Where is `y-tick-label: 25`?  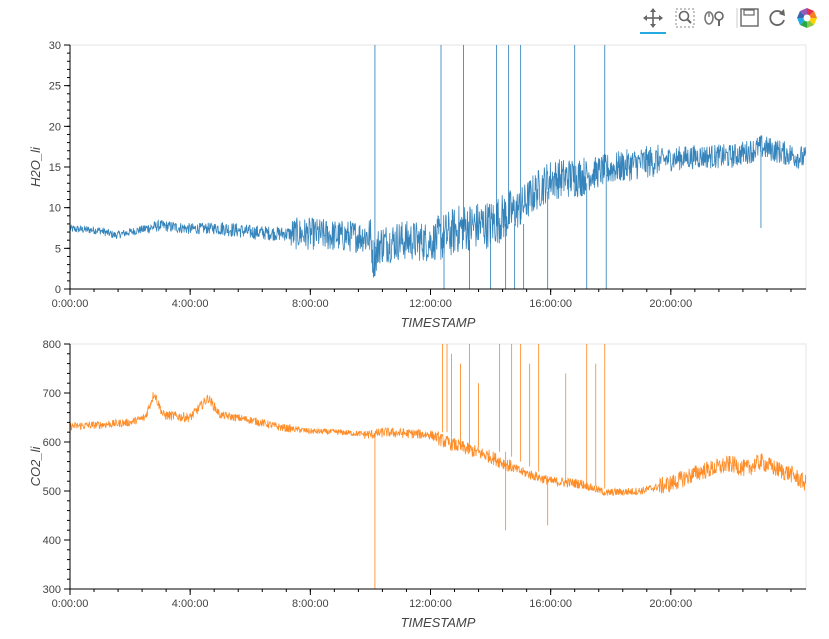
y-tick-label: 25 is located at coordinates (55, 87).